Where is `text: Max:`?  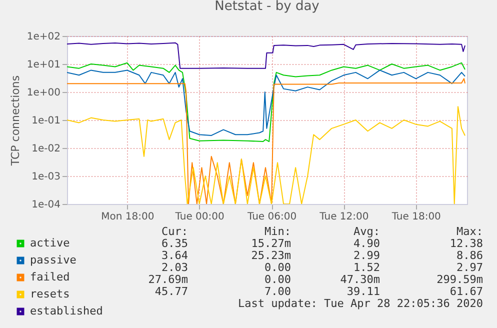
text: Max: is located at coordinates (469, 231).